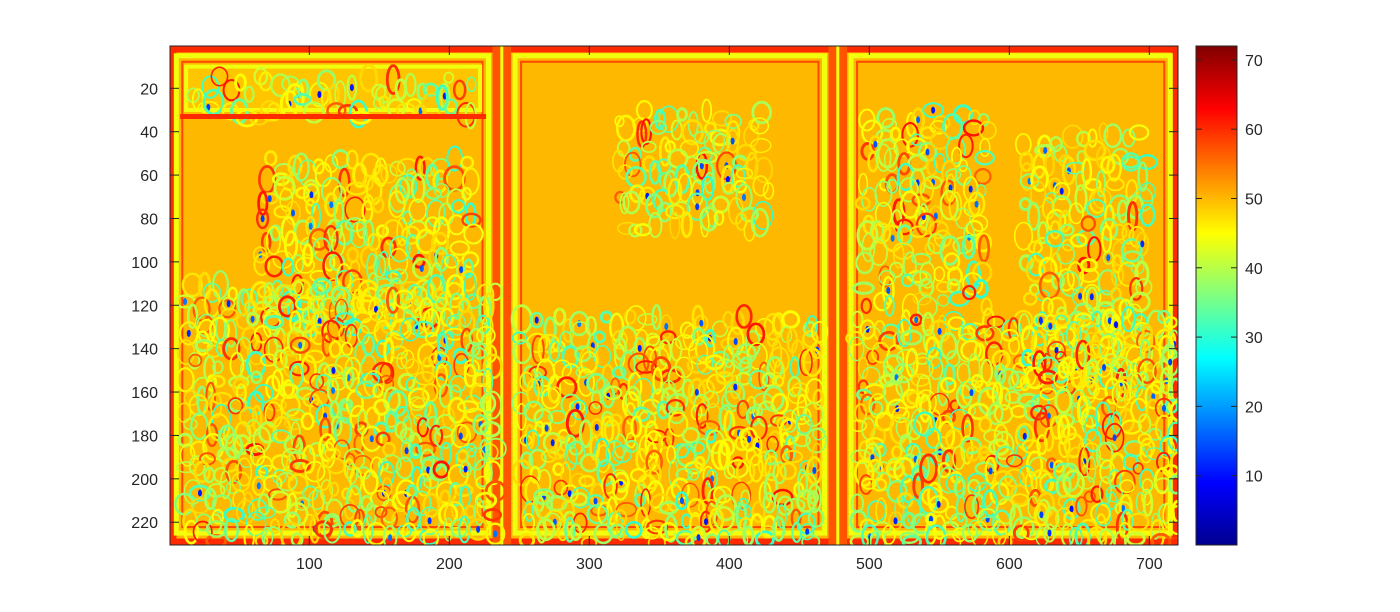 Image resolution: width=1400 pixels, height=612 pixels. Describe the element at coordinates (1216, 295) in the screenshot. I see `colorbar` at that location.